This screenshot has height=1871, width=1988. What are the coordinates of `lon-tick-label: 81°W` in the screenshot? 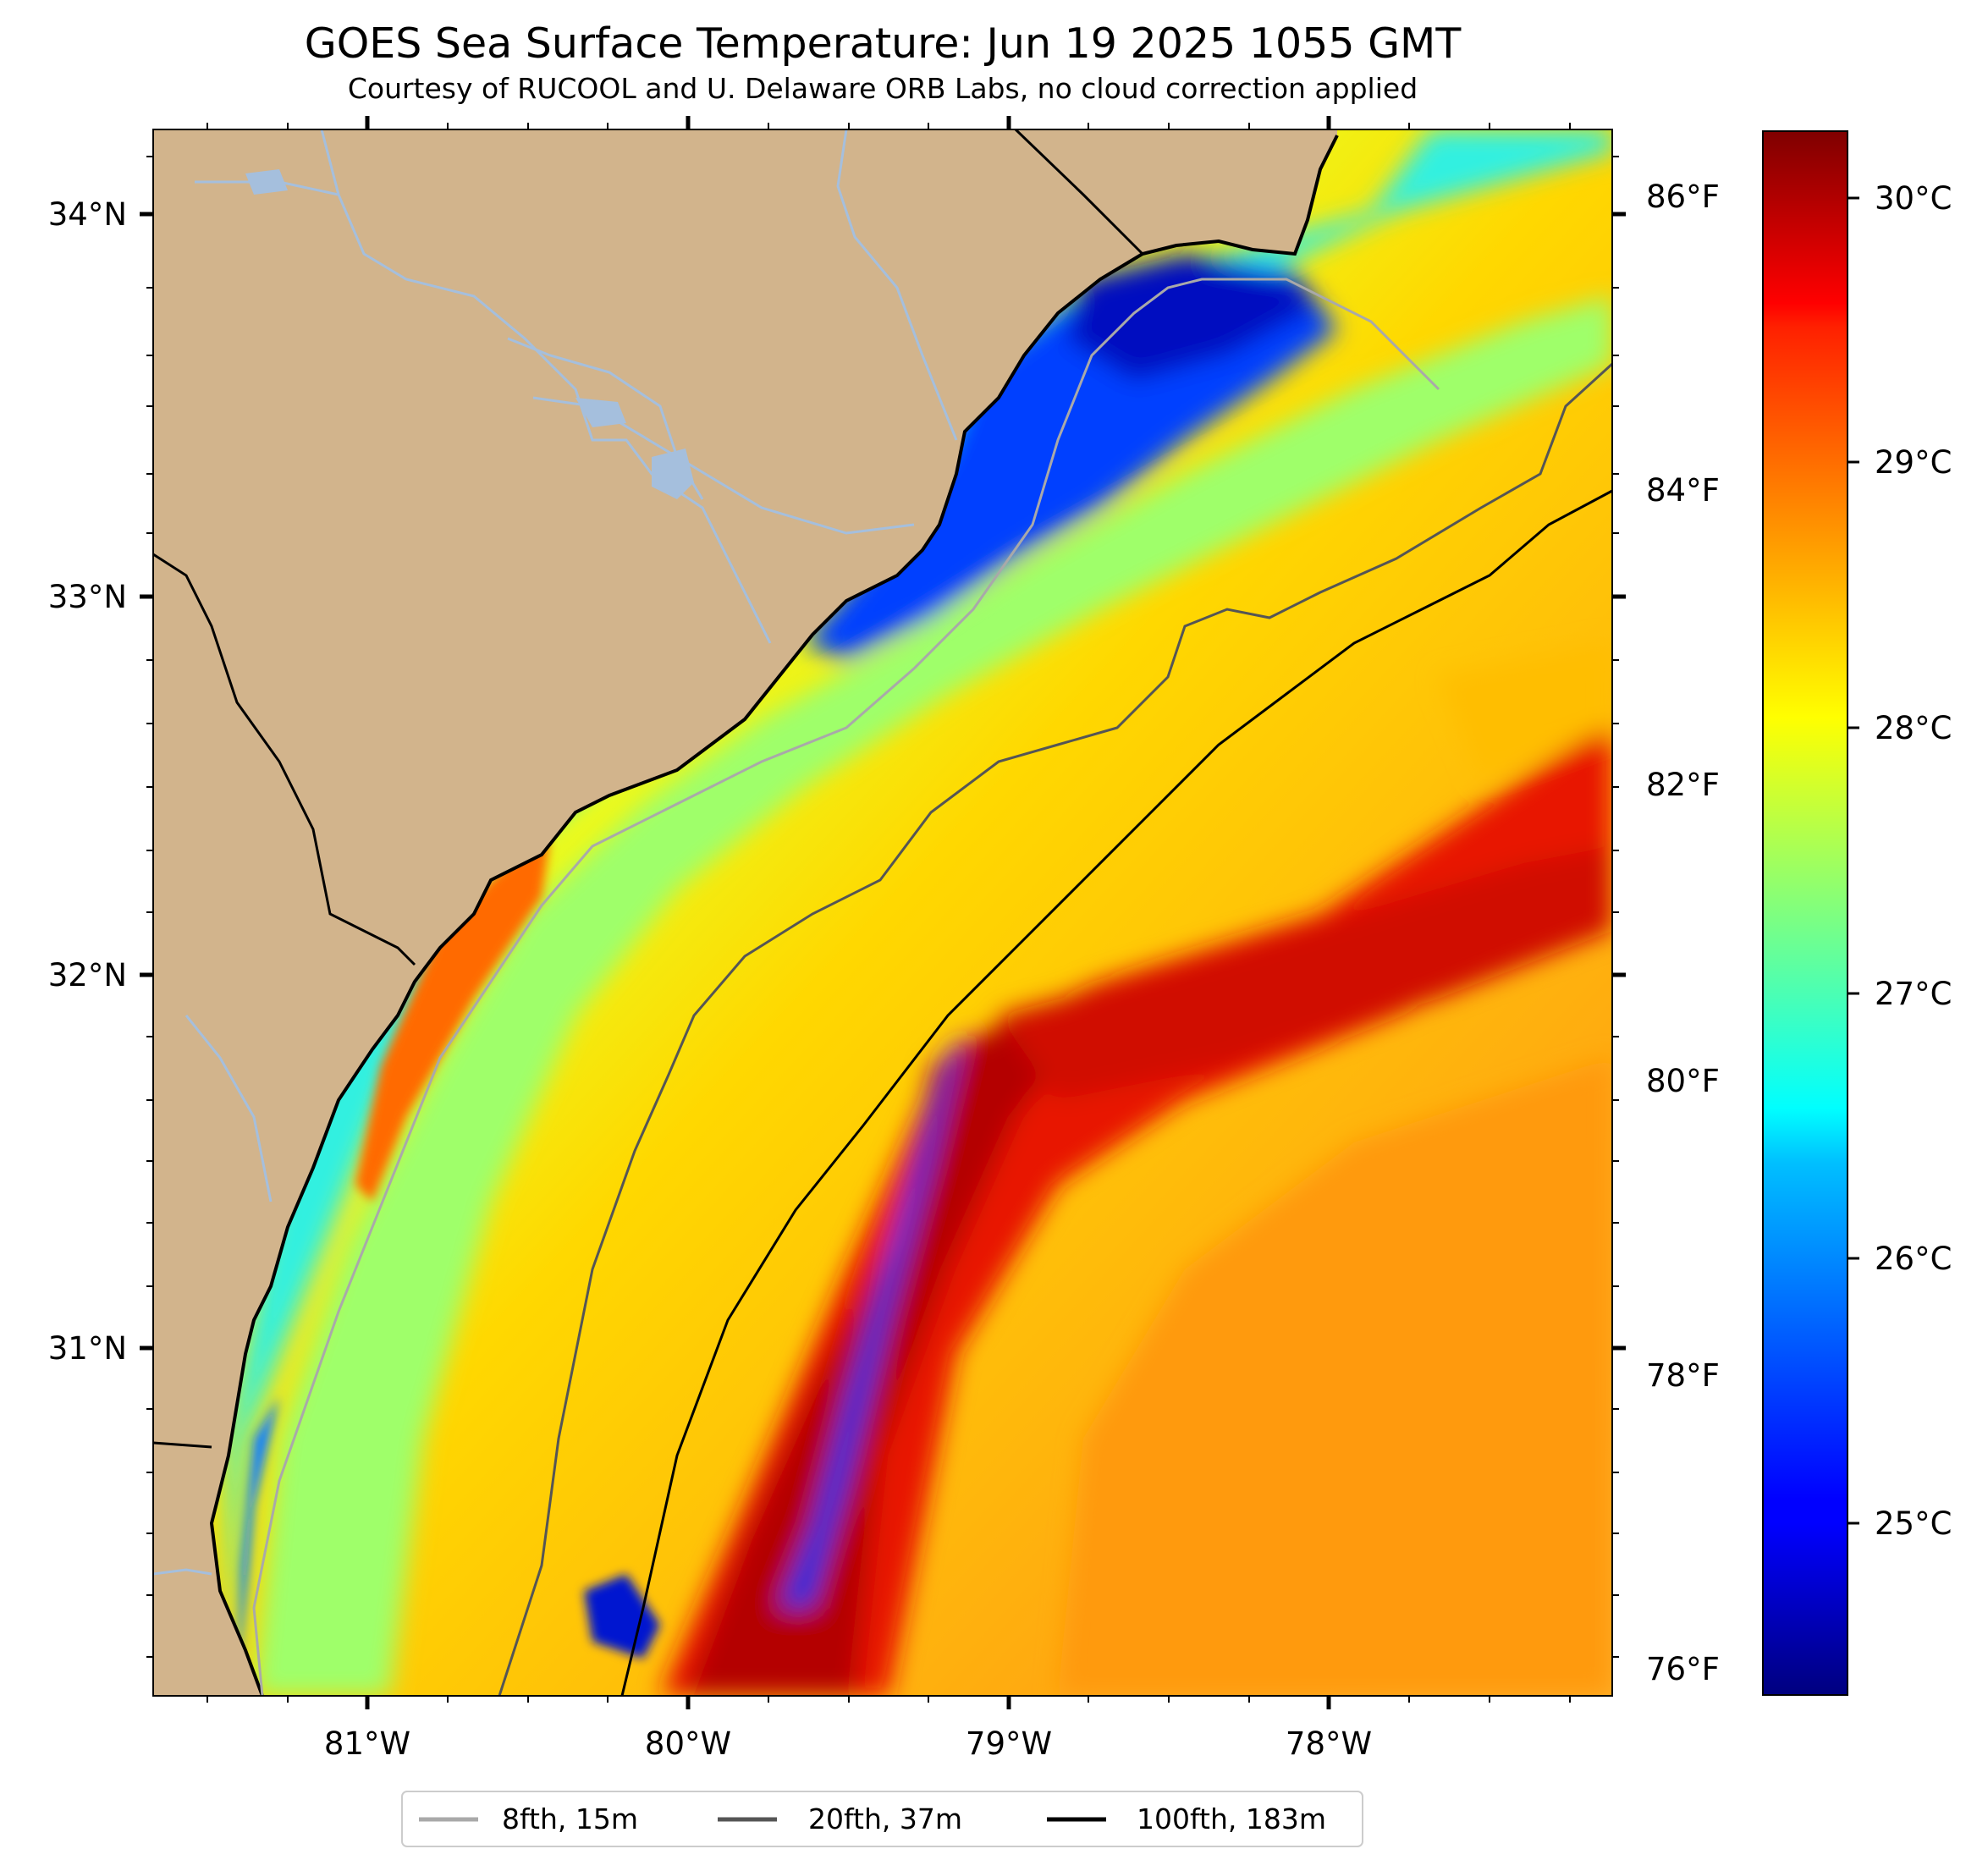 It's located at (367, 1744).